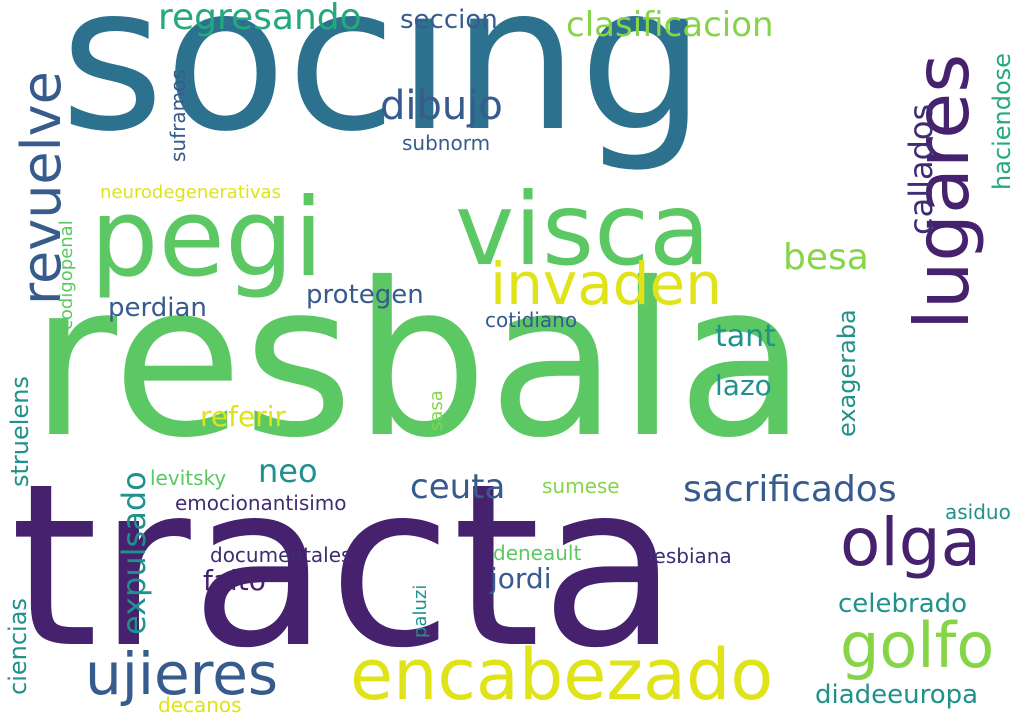  Describe the element at coordinates (743, 385) in the screenshot. I see `cloud-word: lazo` at that location.